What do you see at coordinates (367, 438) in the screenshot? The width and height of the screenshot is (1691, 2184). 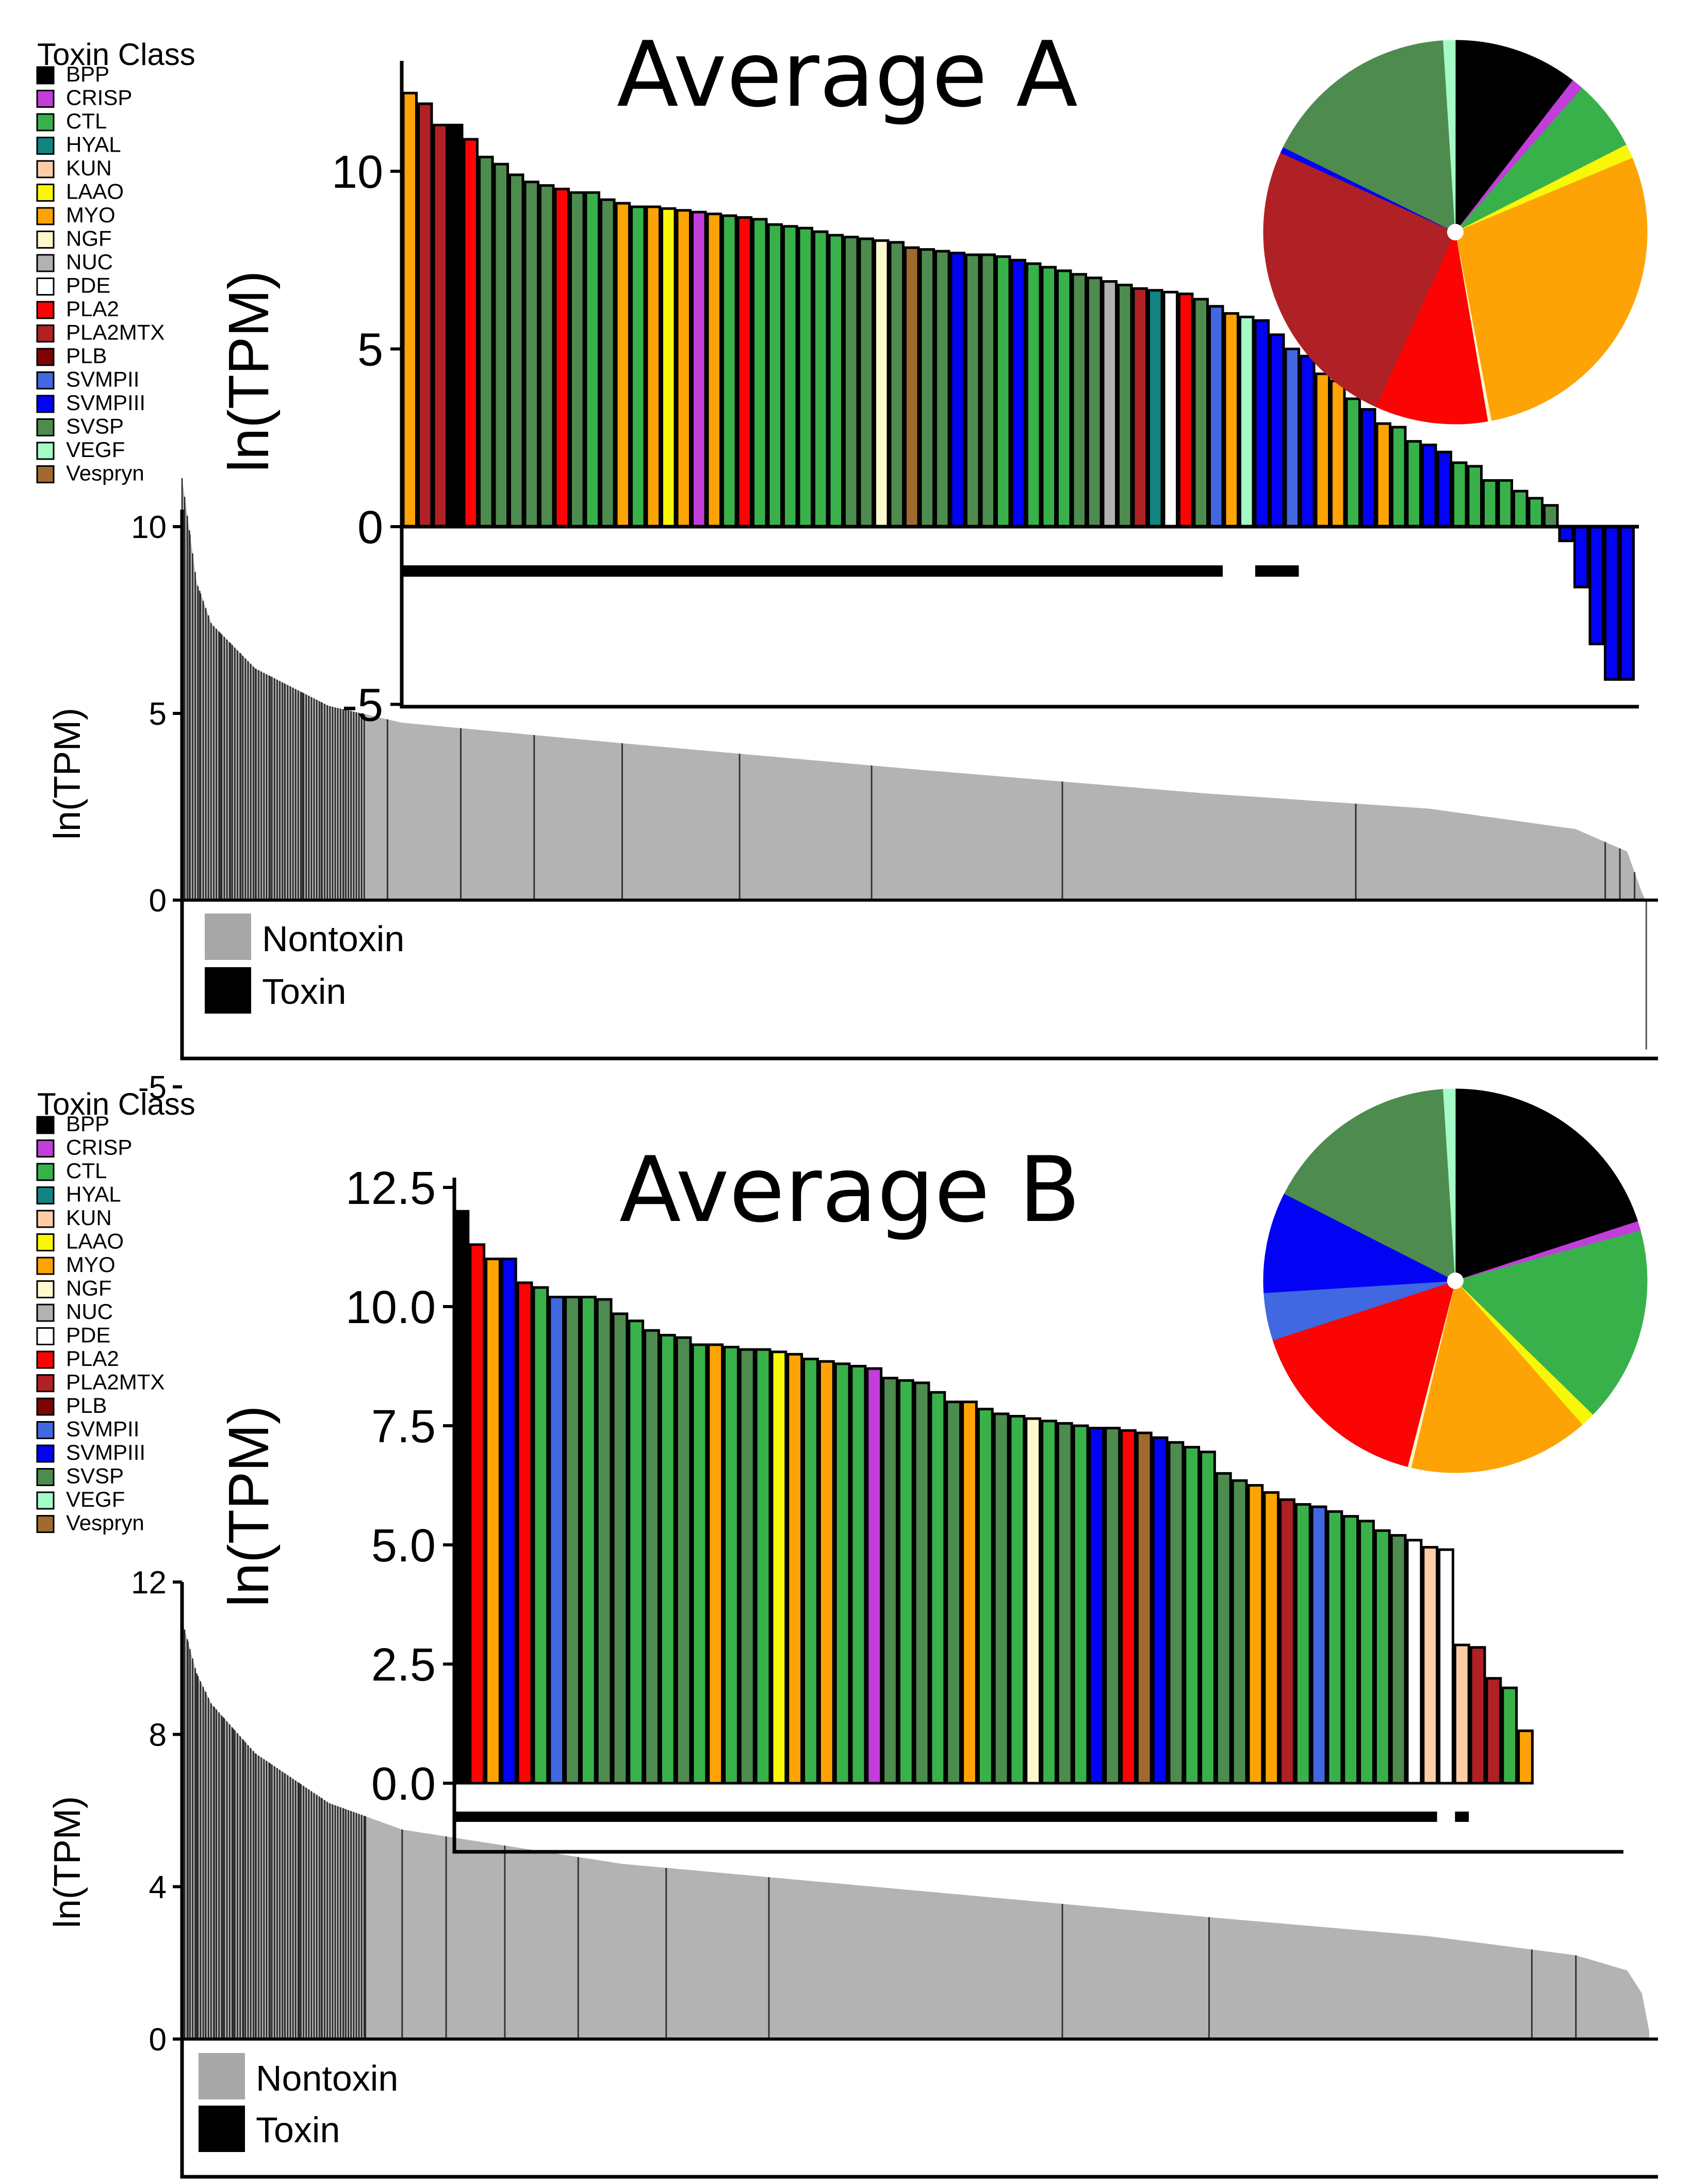 I see `inset-y-ticks: -5 0 5 10` at bounding box center [367, 438].